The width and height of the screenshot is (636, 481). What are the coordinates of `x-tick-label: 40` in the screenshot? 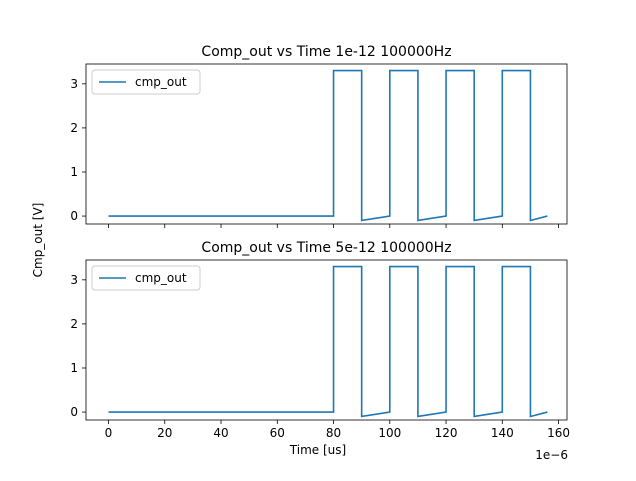 It's located at (220, 433).